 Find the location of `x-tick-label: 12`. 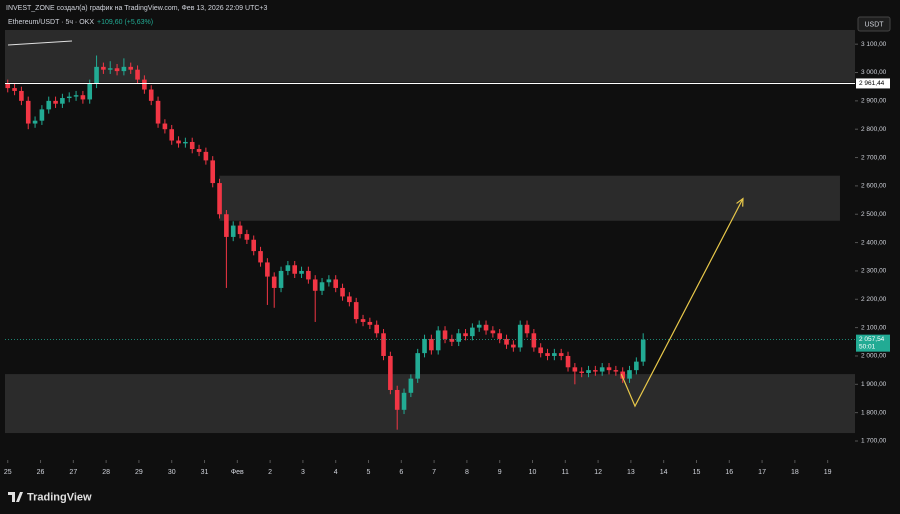

x-tick-label: 12 is located at coordinates (598, 472).